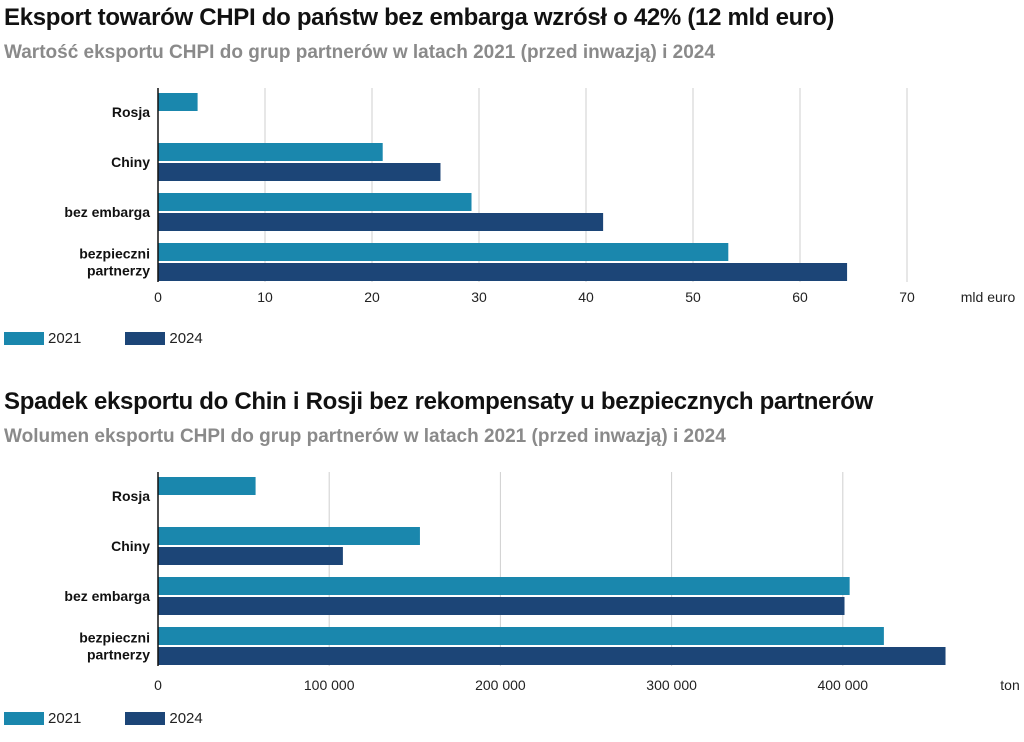 The image size is (1024, 742). Describe the element at coordinates (500, 685) in the screenshot. I see `x-tick-label: 200 000` at that location.